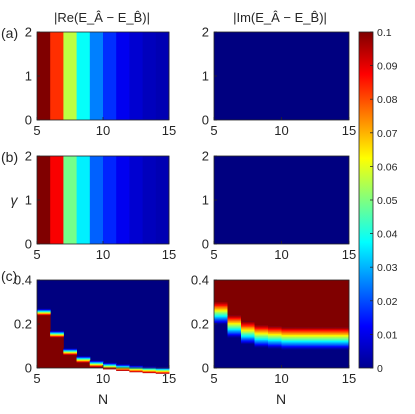 The image size is (415, 414). I want to click on y-axis-label: γ, so click(15, 200).